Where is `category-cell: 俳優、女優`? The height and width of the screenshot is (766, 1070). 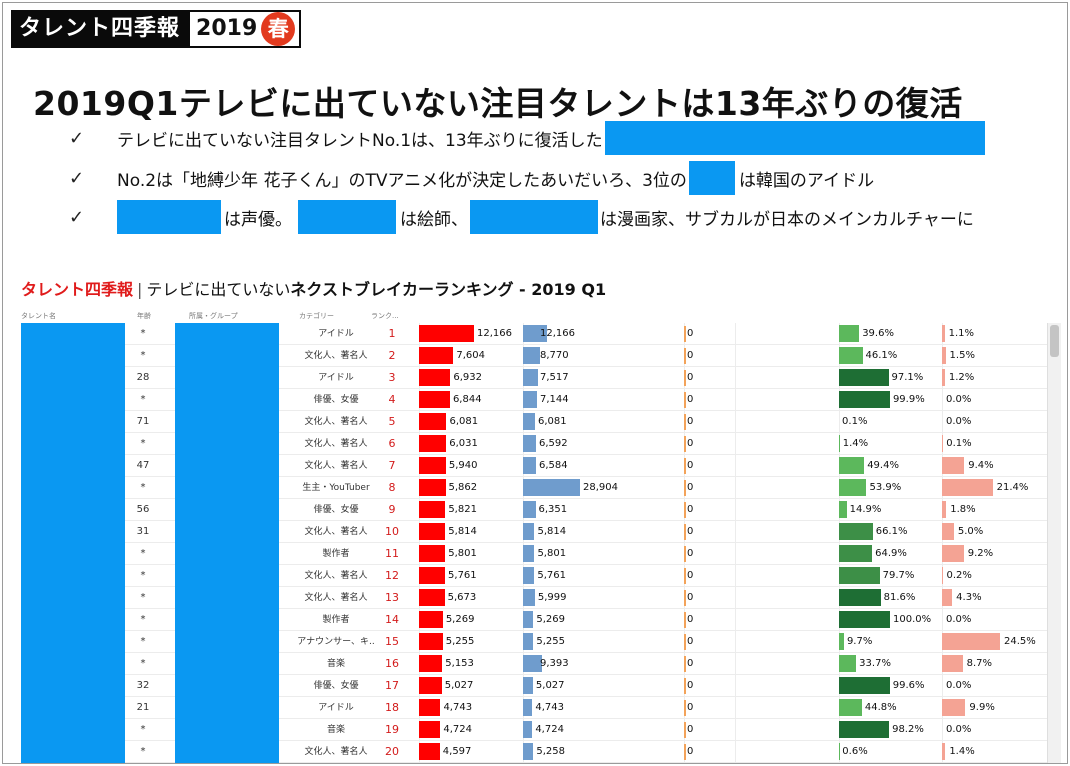
category-cell: 俳優、女優 is located at coordinates (336, 400).